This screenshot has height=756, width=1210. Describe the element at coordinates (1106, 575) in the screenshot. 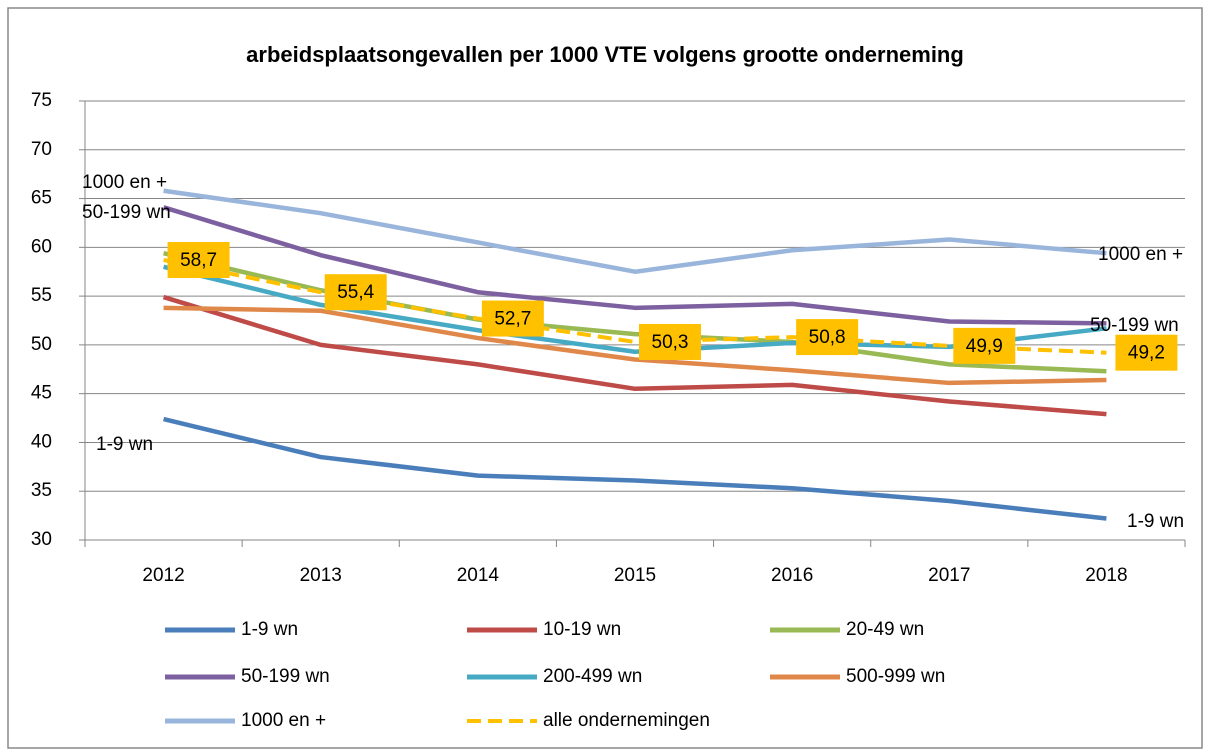

I see `x-tick-label: 2018` at that location.